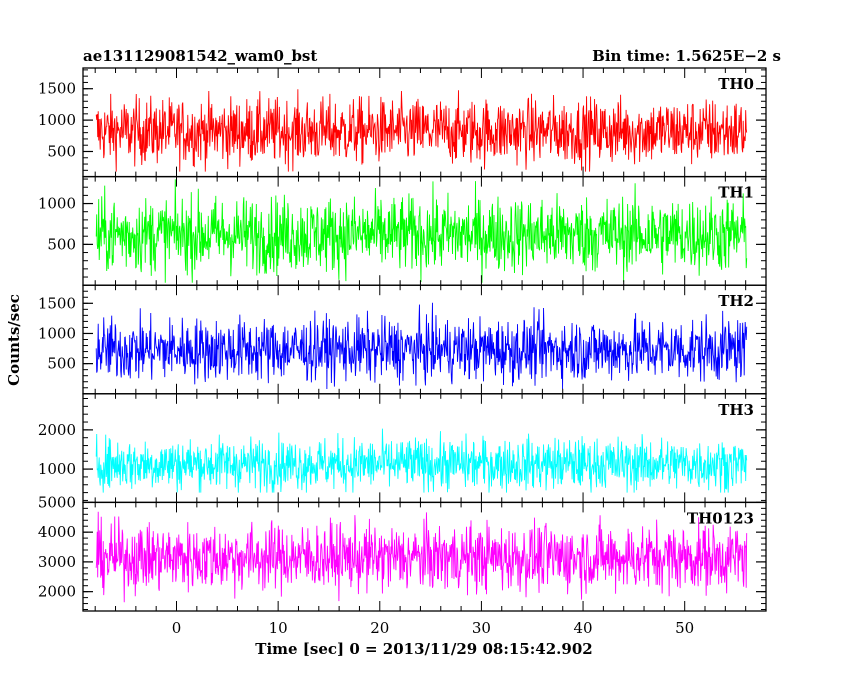 The width and height of the screenshot is (850, 680). Describe the element at coordinates (57, 562) in the screenshot. I see `y-tick-label: 3000` at that location.